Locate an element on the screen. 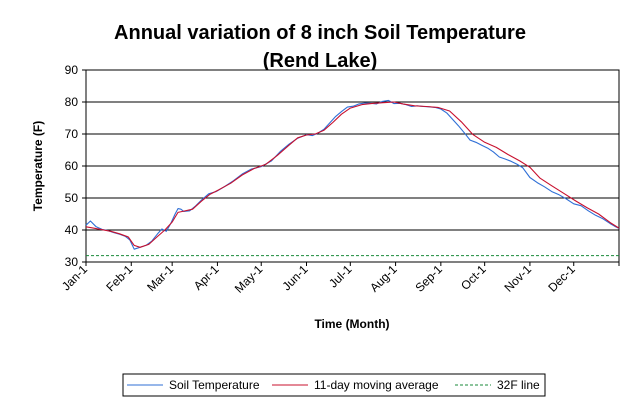  x-tick-label: Aug-1 is located at coordinates (383, 278).